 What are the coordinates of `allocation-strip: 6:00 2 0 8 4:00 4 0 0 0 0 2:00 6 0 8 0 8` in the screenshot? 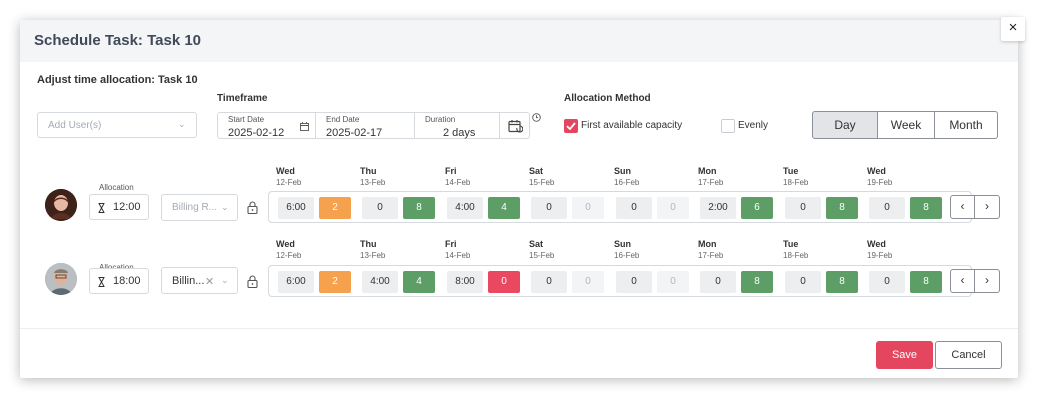 It's located at (620, 207).